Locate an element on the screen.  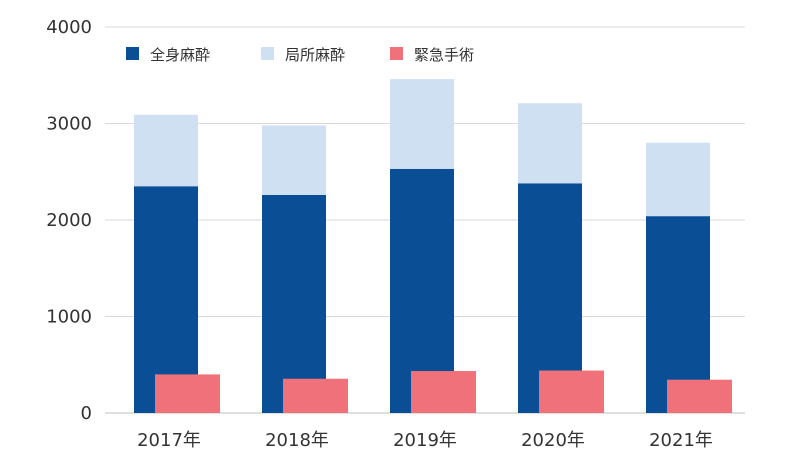
legend-swatch-emergency-surgery is located at coordinates (396, 53).